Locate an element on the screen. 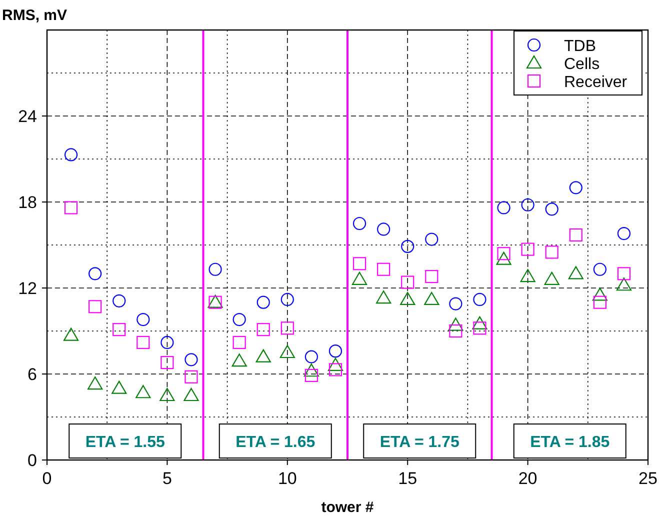 The height and width of the screenshot is (517, 659). annotation: ETA = 1.65 is located at coordinates (276, 442).